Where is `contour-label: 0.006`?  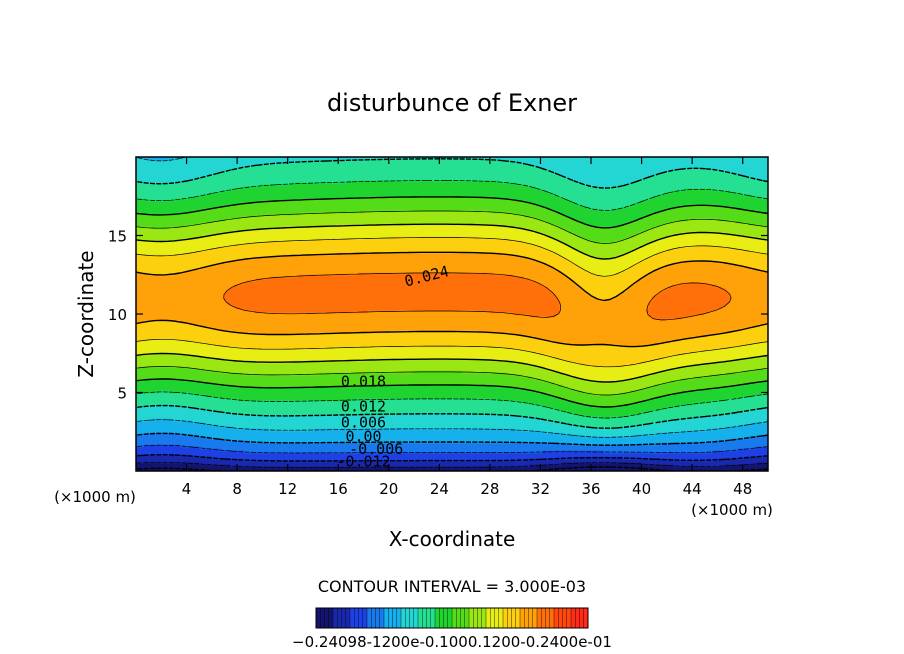 contour-label: 0.006 is located at coordinates (363, 422).